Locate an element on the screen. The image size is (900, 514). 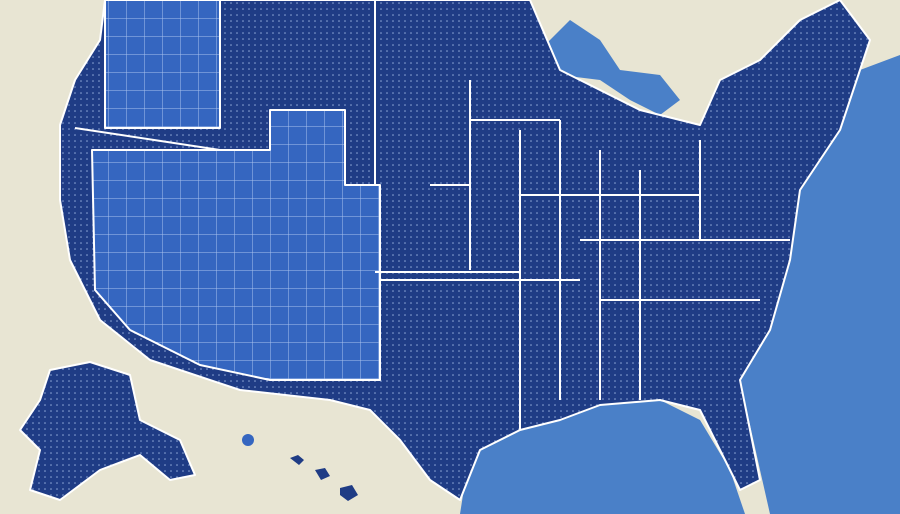
states-grid-northwest is located at coordinates (162, 64).